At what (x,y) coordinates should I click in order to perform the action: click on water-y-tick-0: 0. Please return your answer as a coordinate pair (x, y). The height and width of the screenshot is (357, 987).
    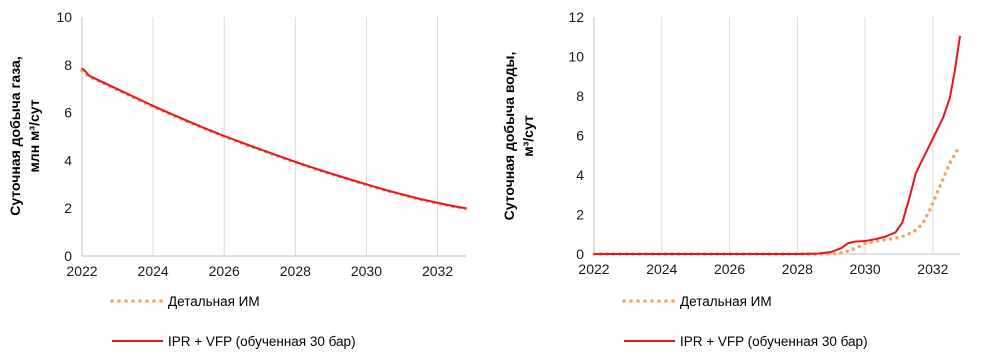
    Looking at the image, I should click on (580, 254).